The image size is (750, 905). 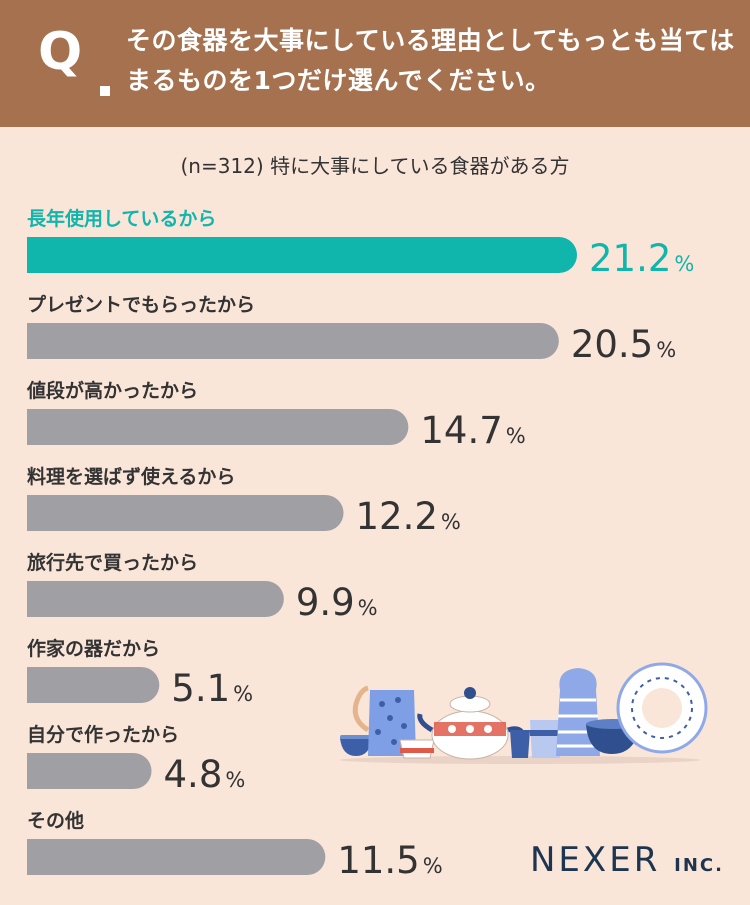 What do you see at coordinates (524, 713) in the screenshot?
I see `tableware-illustration` at bounding box center [524, 713].